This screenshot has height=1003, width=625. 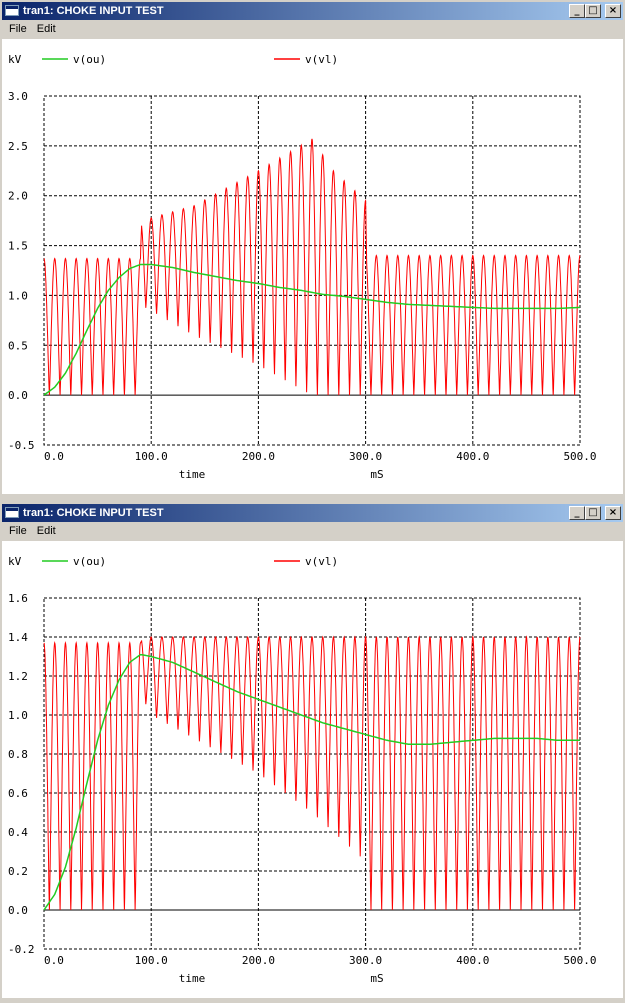 What do you see at coordinates (18, 146) in the screenshot?
I see `y-tick-label: 2.5` at bounding box center [18, 146].